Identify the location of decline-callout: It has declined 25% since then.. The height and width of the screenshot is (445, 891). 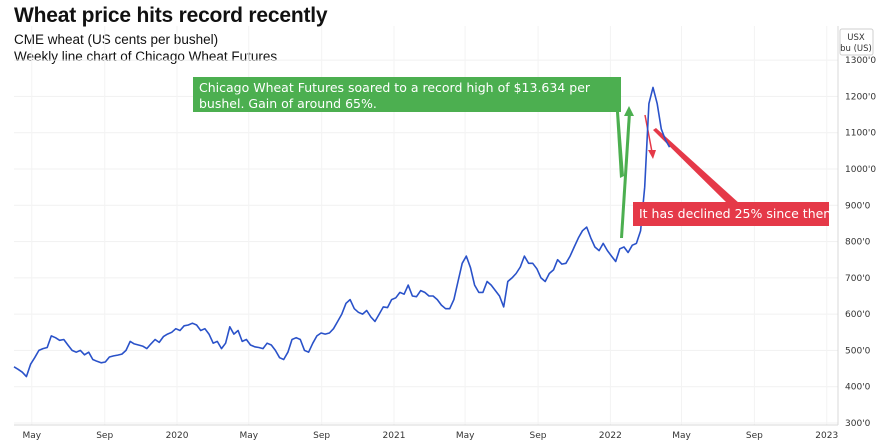
(734, 214).